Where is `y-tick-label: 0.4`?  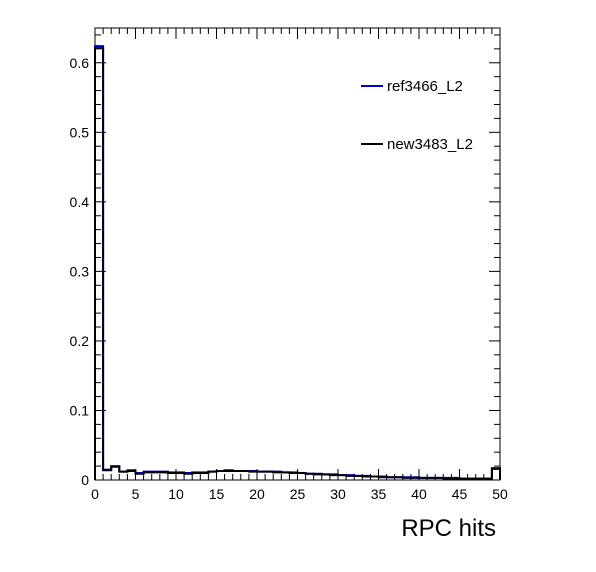
y-tick-label: 0.4 is located at coordinates (80, 202).